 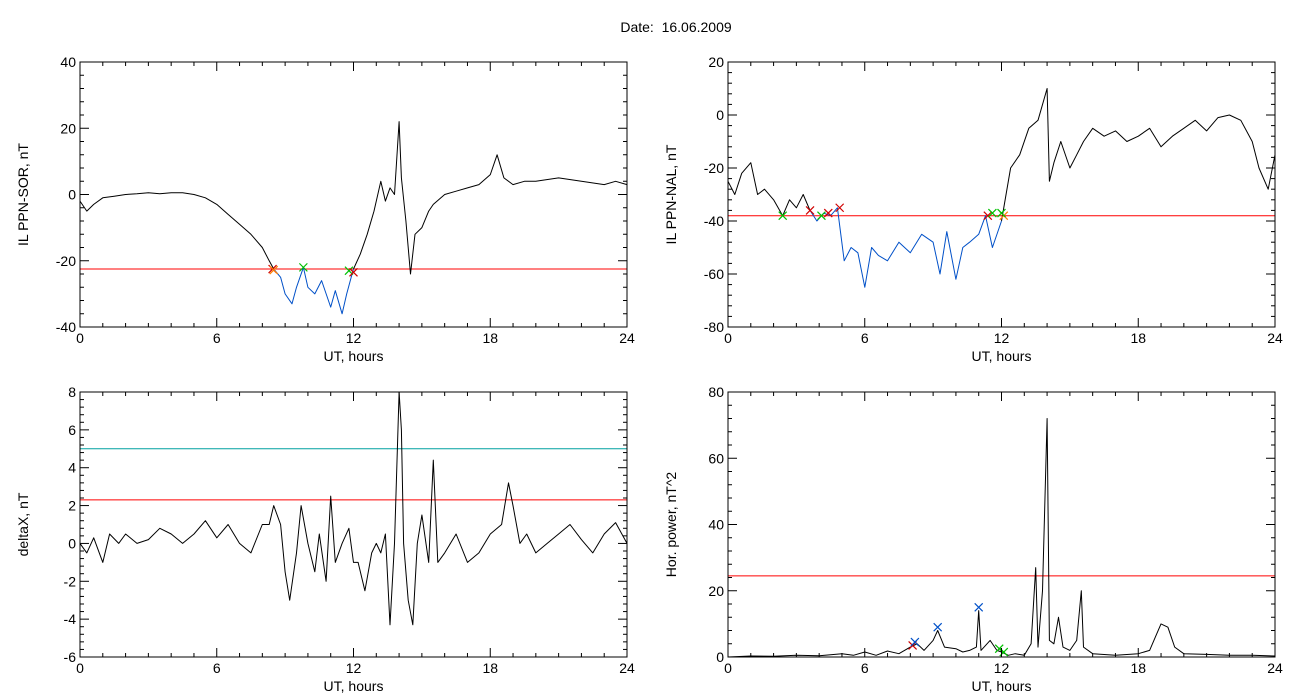 What do you see at coordinates (72, 468) in the screenshot?
I see `y-tick-label: 4` at bounding box center [72, 468].